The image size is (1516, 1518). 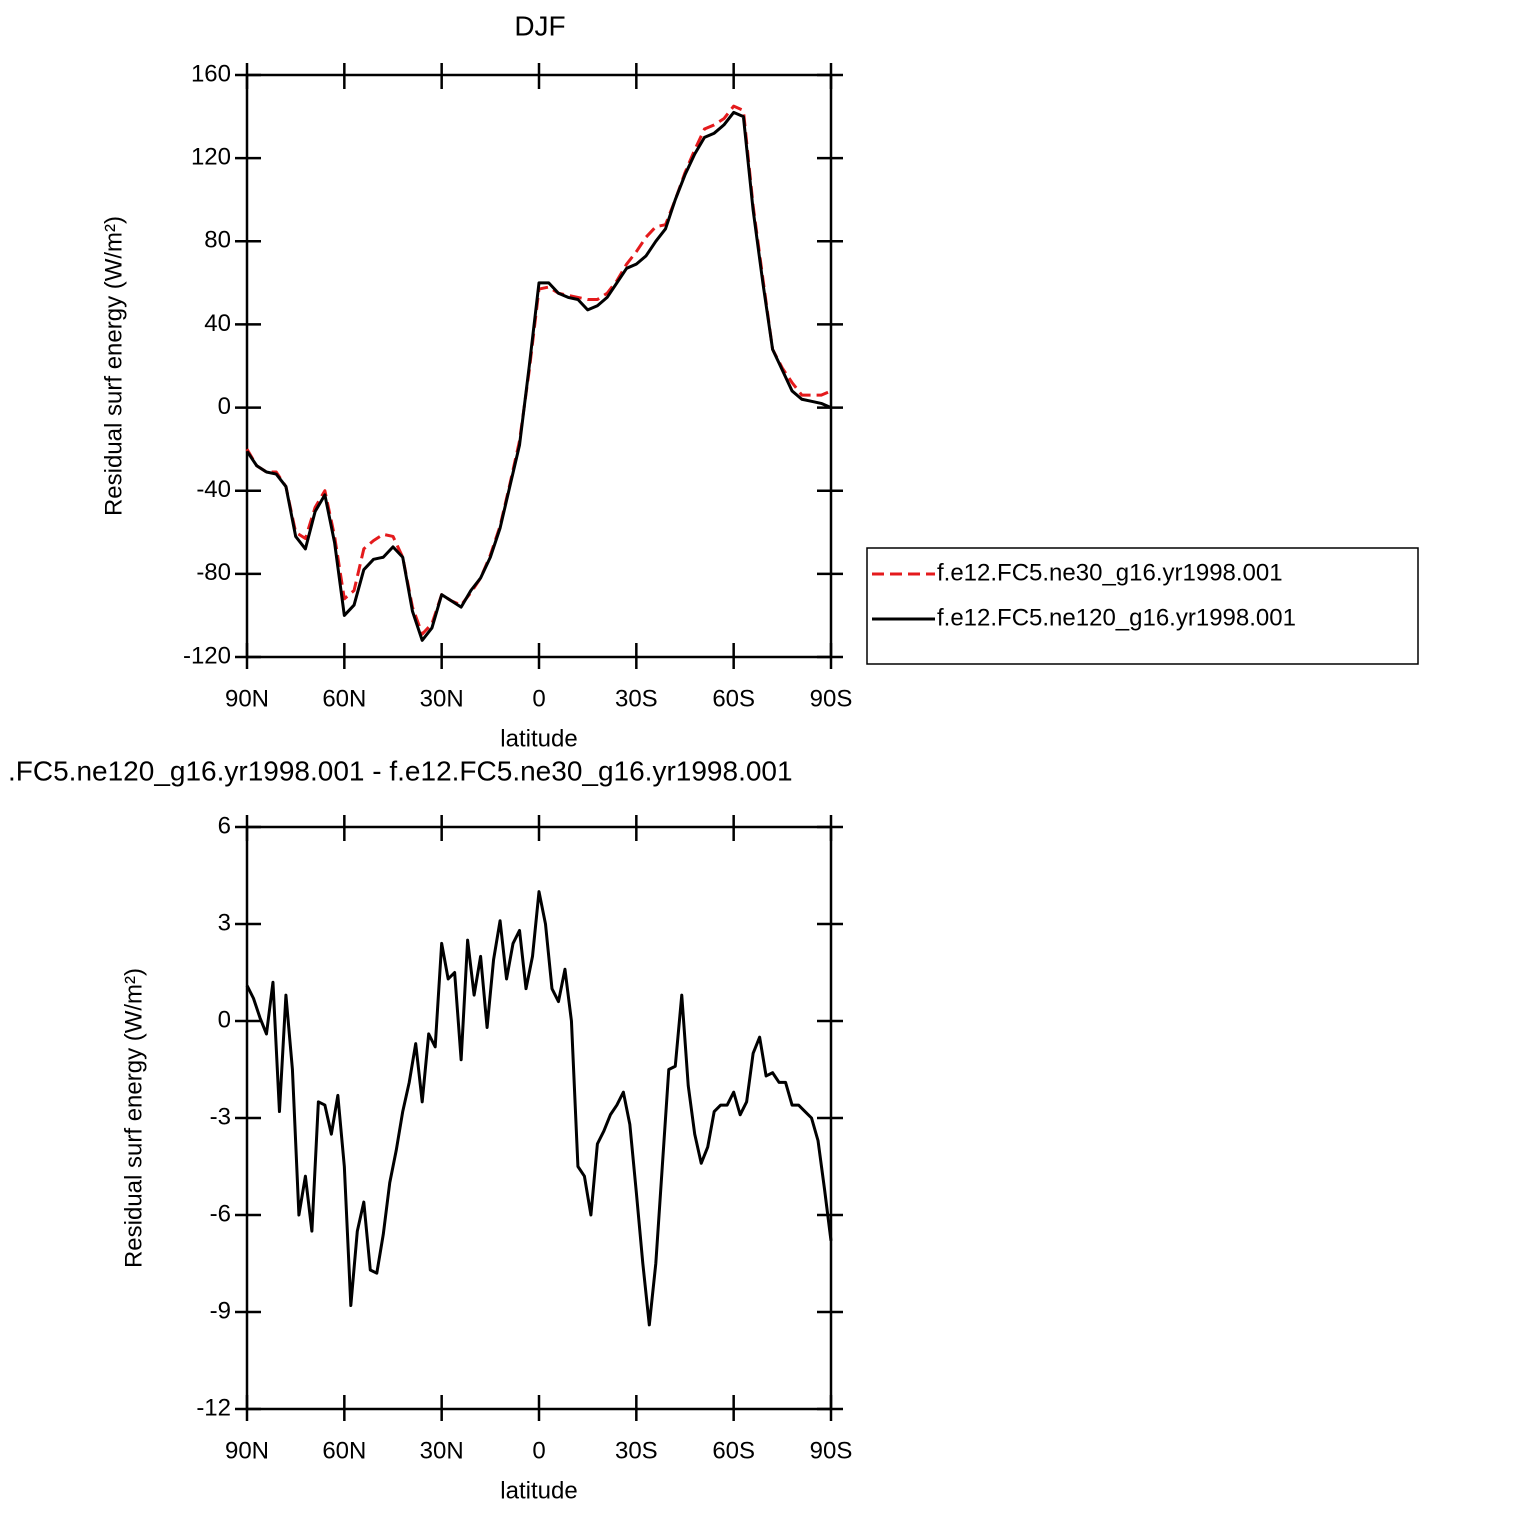 What do you see at coordinates (217, 323) in the screenshot?
I see `y-tick-label: 40` at bounding box center [217, 323].